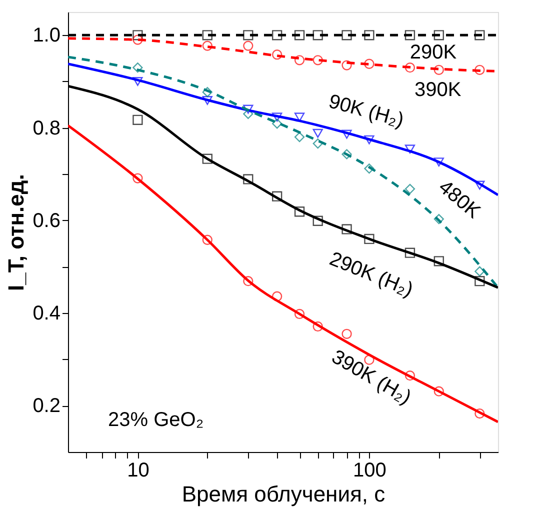 The height and width of the screenshot is (525, 536). What do you see at coordinates (371, 275) in the screenshot?
I see `text: 290K (H₂)` at bounding box center [371, 275].